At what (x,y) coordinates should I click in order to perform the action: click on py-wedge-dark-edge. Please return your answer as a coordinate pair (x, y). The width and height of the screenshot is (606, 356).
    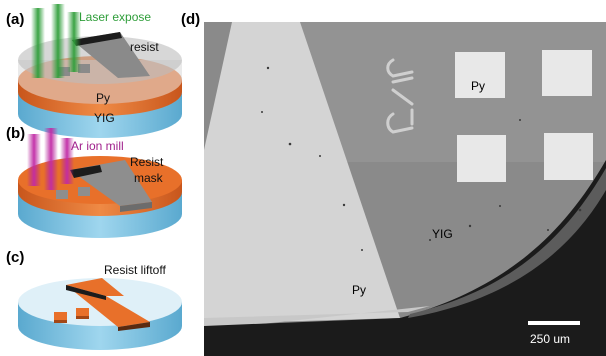
    Looking at the image, I should click on (86, 292).